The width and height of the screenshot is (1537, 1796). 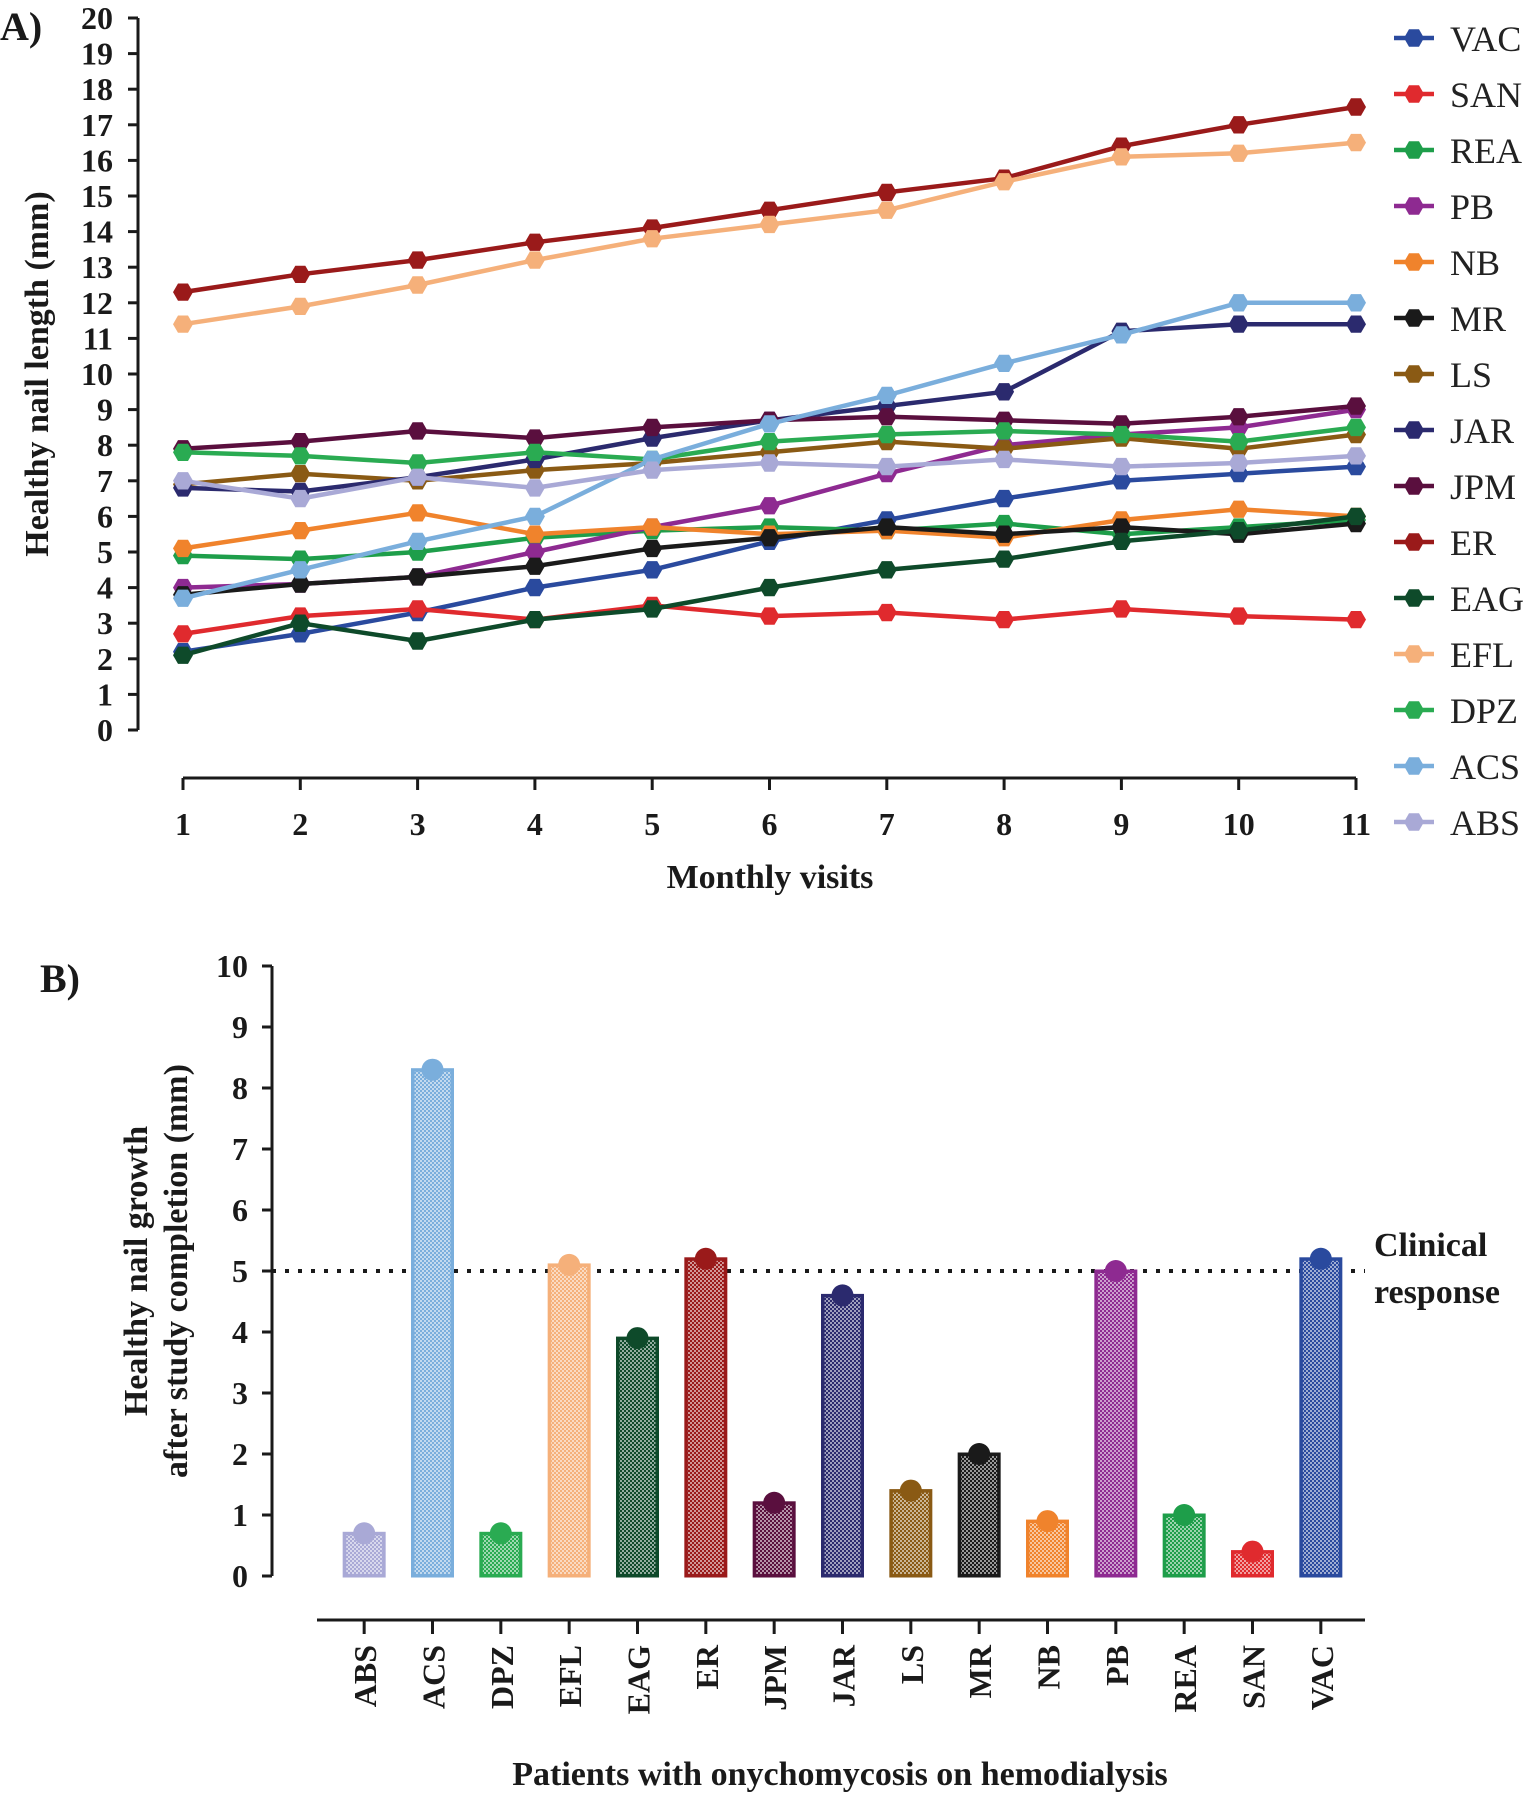 What do you see at coordinates (1117, 1665) in the screenshot?
I see `panel-b-x-tick-label: PB` at bounding box center [1117, 1665].